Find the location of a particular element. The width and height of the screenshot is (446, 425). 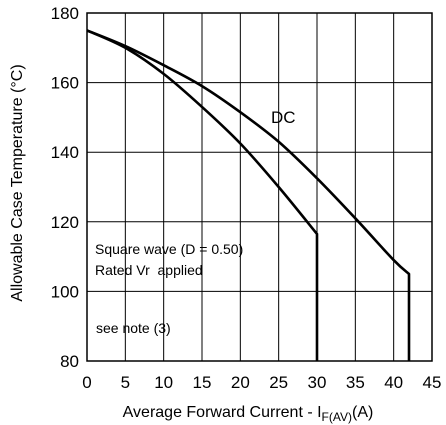

x-tick-label: 45 is located at coordinates (432, 382).